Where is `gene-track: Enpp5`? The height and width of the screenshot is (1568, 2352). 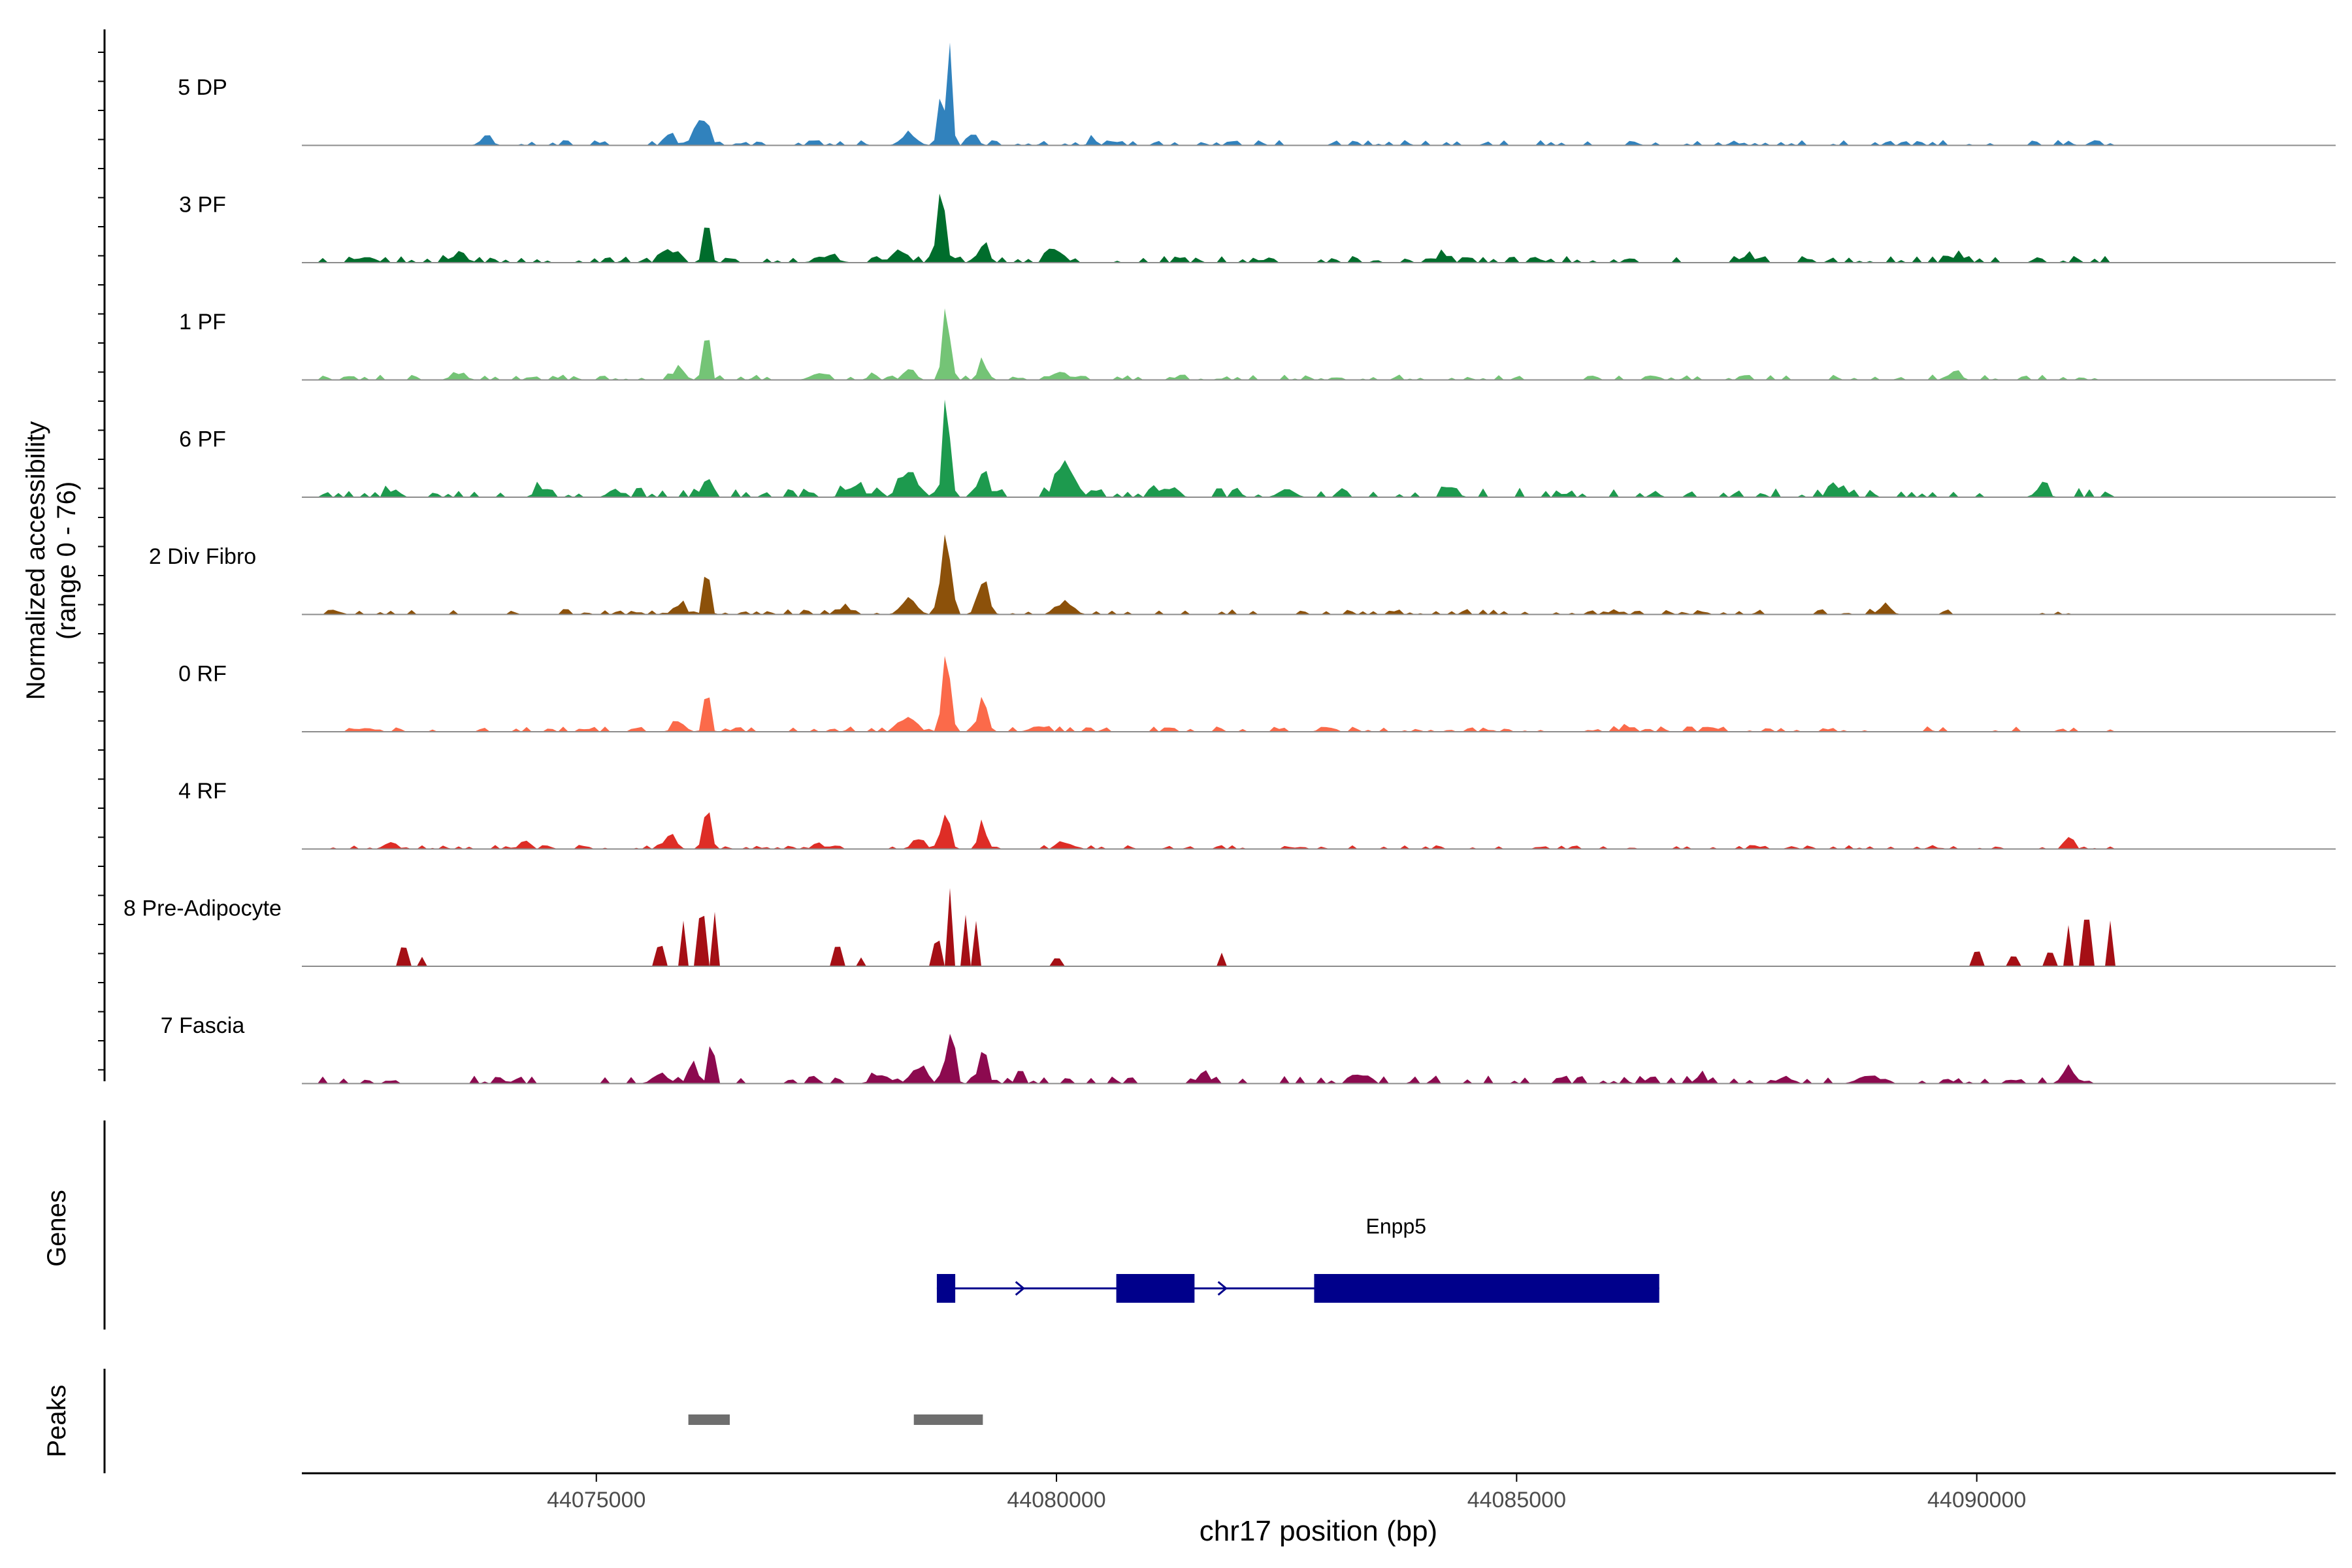
gene-track: Enpp5 is located at coordinates (1297, 1259).